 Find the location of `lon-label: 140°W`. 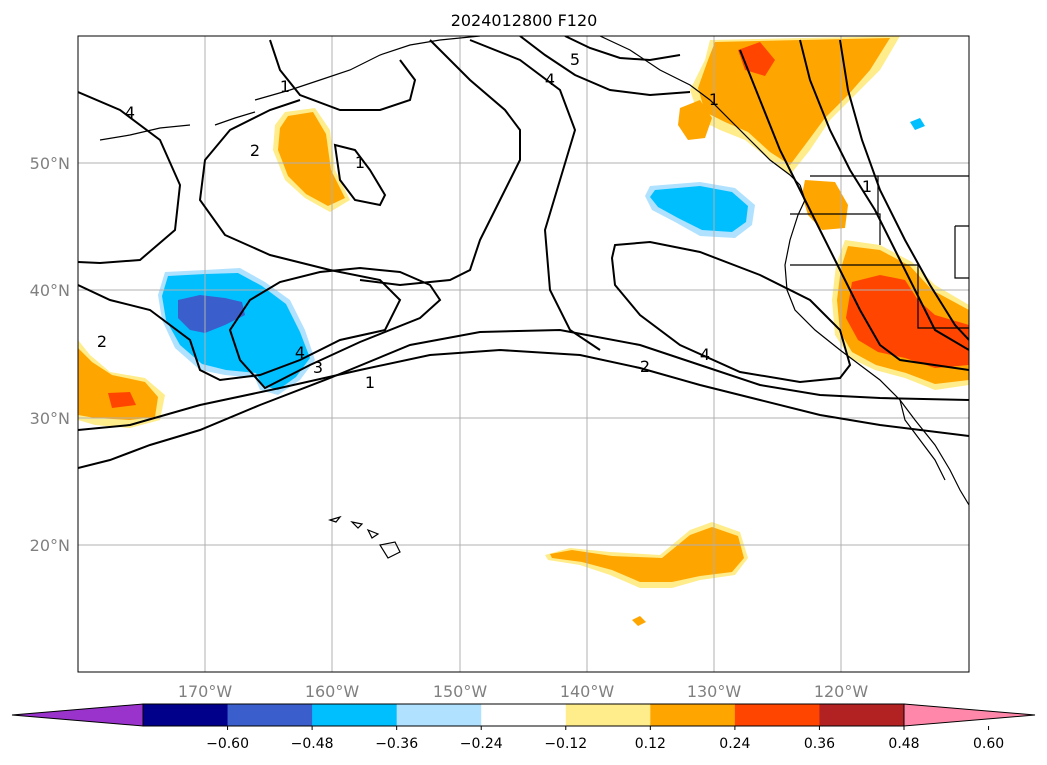

lon-label: 140°W is located at coordinates (587, 691).